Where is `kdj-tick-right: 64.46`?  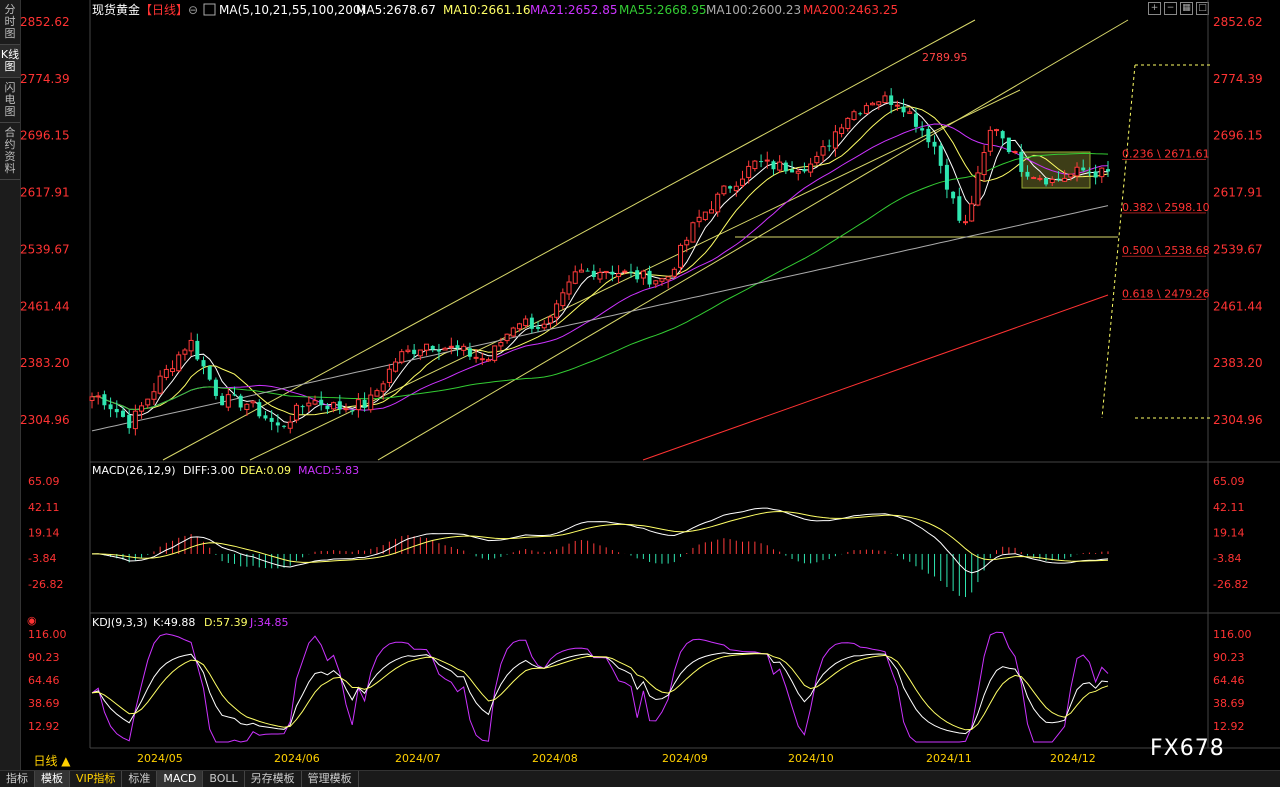 kdj-tick-right: 64.46 is located at coordinates (1229, 680).